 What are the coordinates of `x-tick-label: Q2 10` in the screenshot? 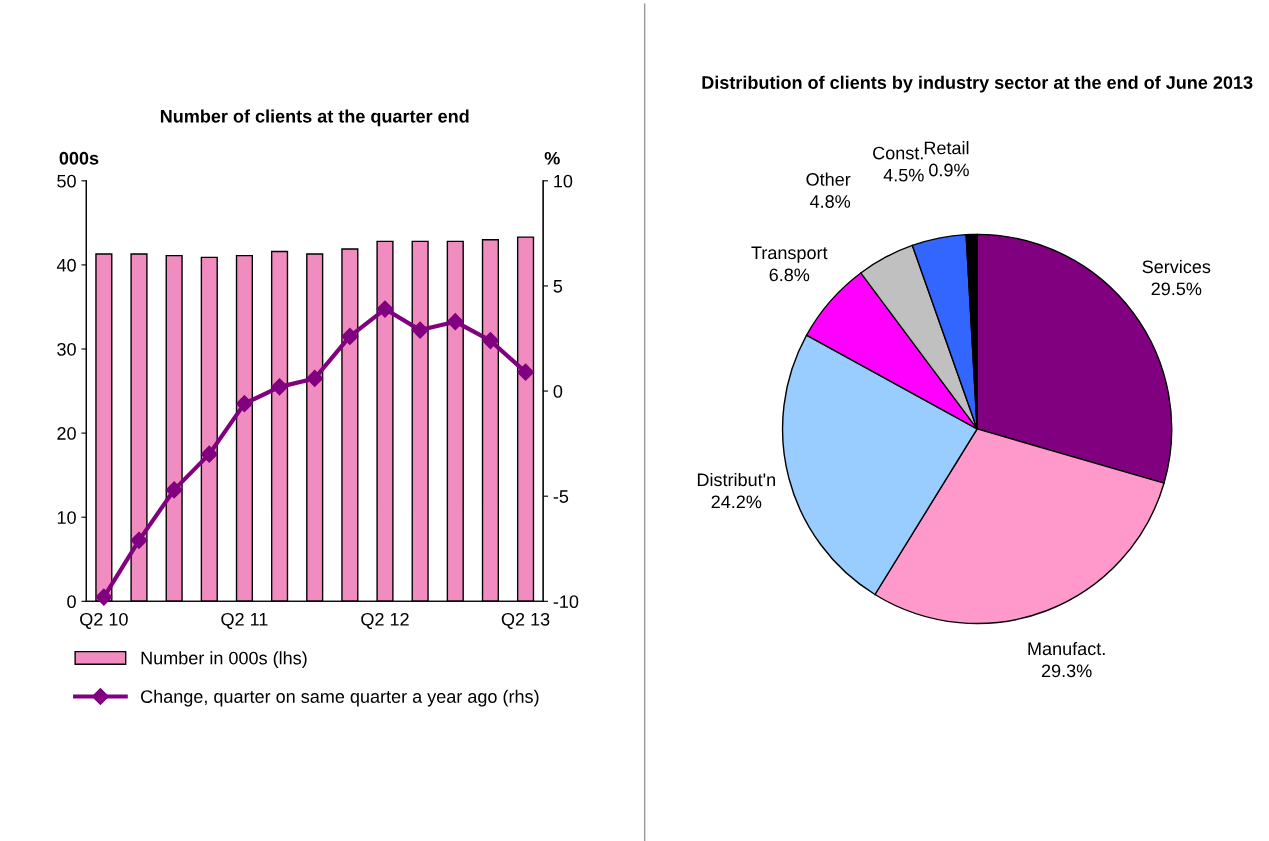 It's located at (104, 620).